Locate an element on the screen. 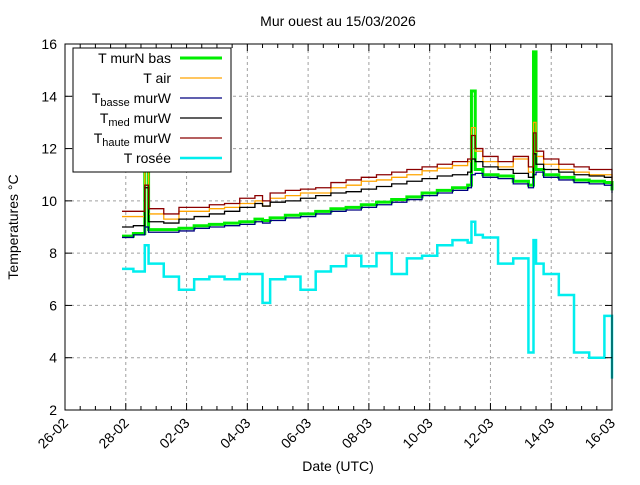  legend-label: Tbasse murW is located at coordinates (132, 99).